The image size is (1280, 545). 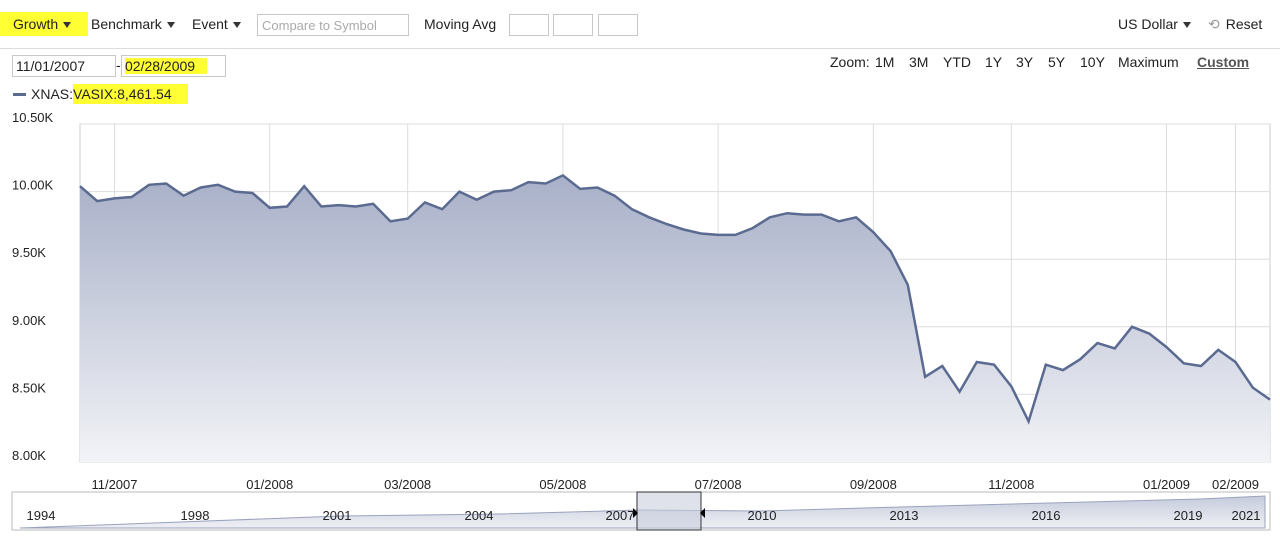 What do you see at coordinates (51, 66) in the screenshot?
I see `start-date: 11/01/2007` at bounding box center [51, 66].